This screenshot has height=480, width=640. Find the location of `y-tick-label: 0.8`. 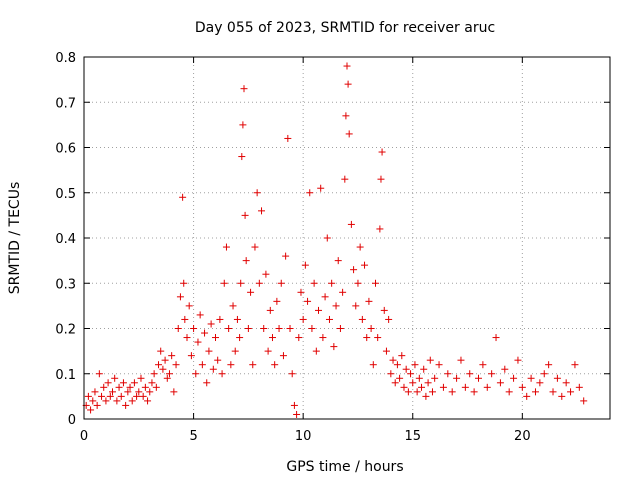

y-tick-label: 0.8 is located at coordinates (65, 58).